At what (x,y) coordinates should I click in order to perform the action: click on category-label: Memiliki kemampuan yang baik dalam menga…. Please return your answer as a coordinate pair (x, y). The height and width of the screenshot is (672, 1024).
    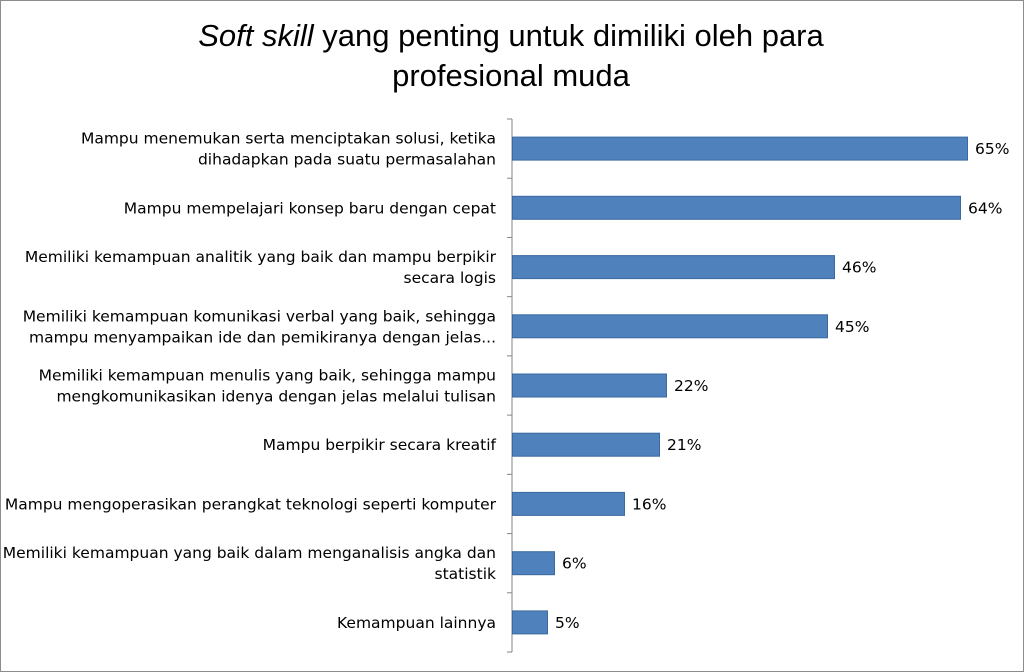
    Looking at the image, I should click on (249, 553).